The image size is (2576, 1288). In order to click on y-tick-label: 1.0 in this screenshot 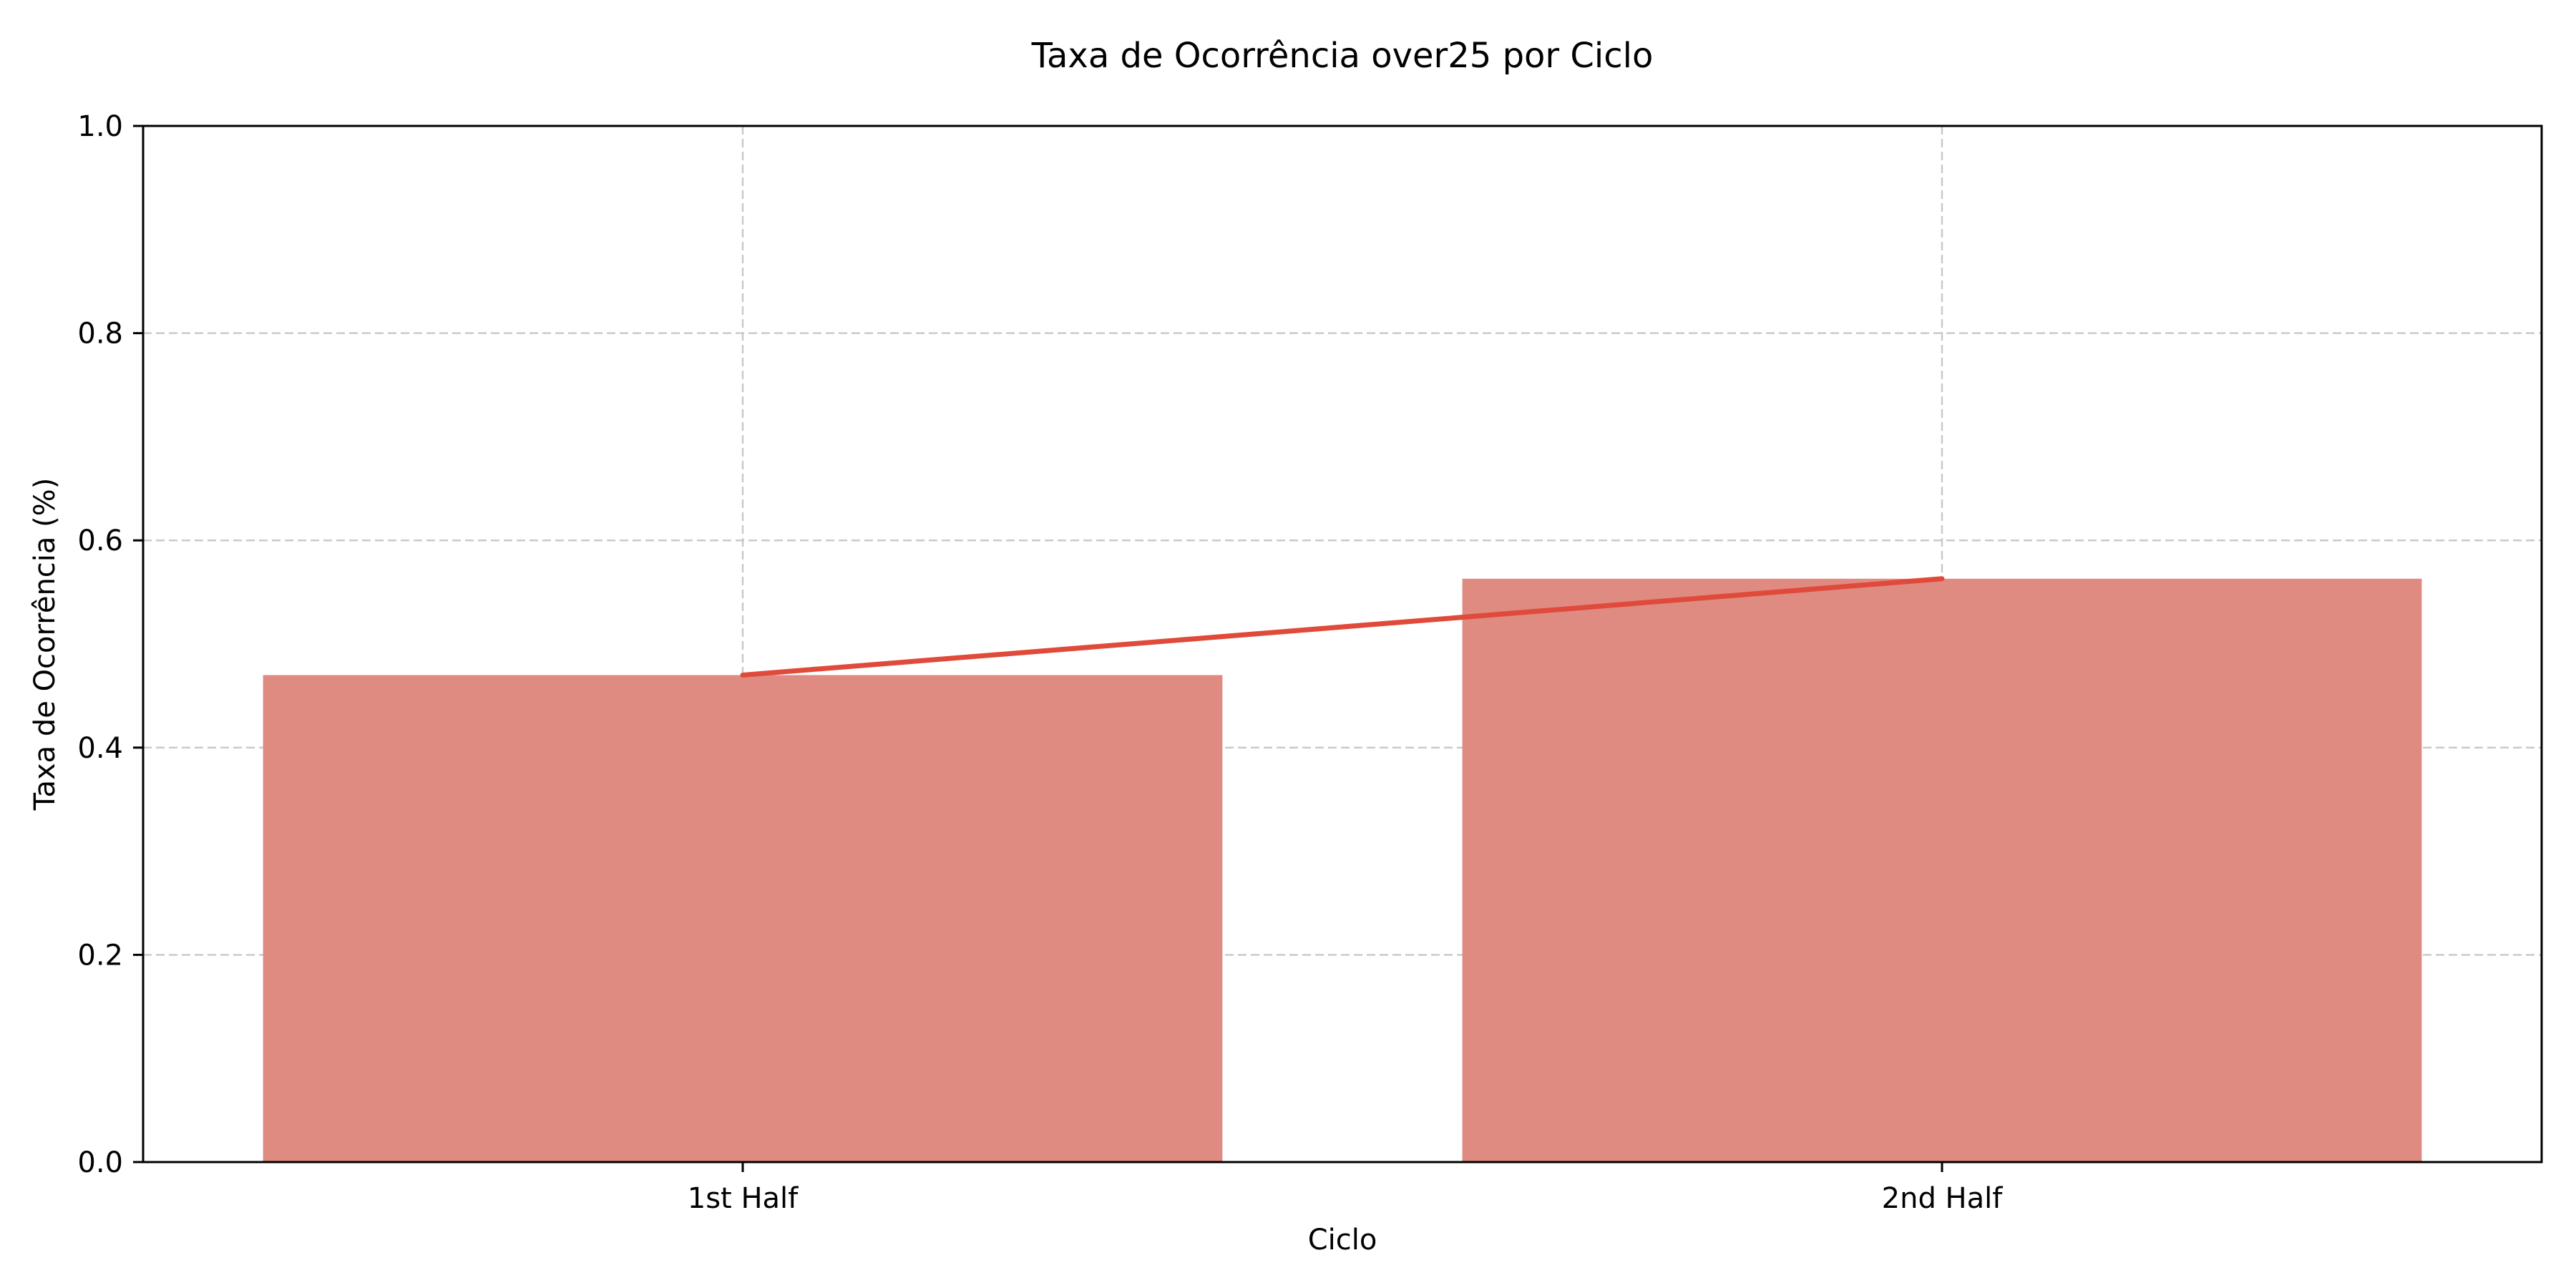, I will do `click(100, 126)`.